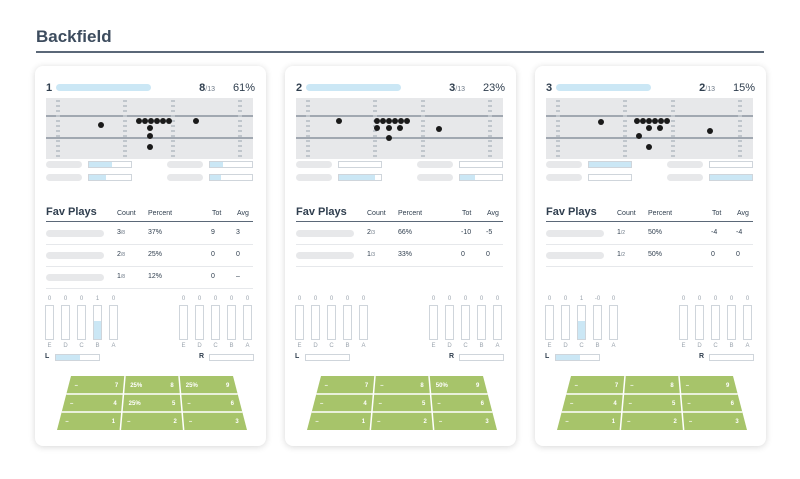 Image resolution: width=800 pixels, height=479 pixels. What do you see at coordinates (649, 234) in the screenshot?
I see `play-row: 1/2 50% -4 -4` at bounding box center [649, 234].